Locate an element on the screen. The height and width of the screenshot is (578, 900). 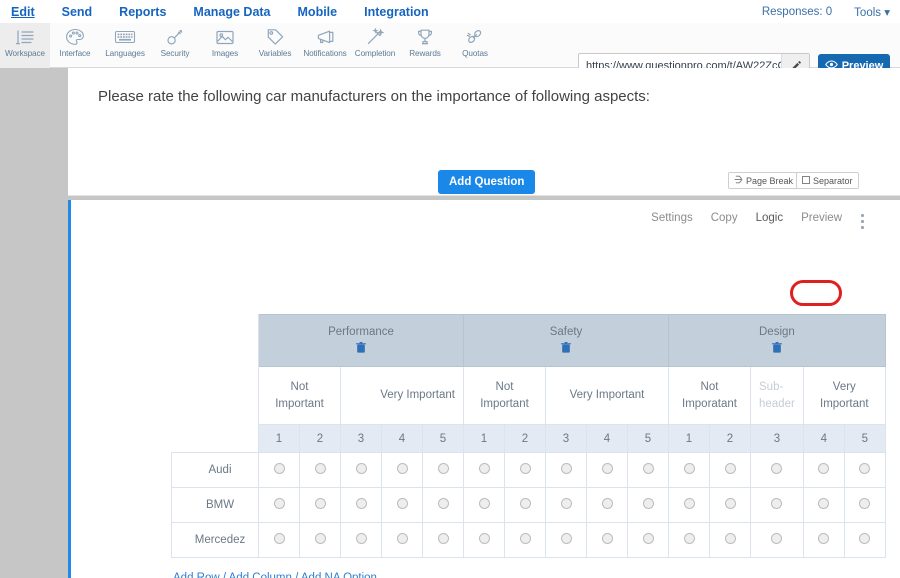
toolbar-item-security: Security is located at coordinates (175, 45).